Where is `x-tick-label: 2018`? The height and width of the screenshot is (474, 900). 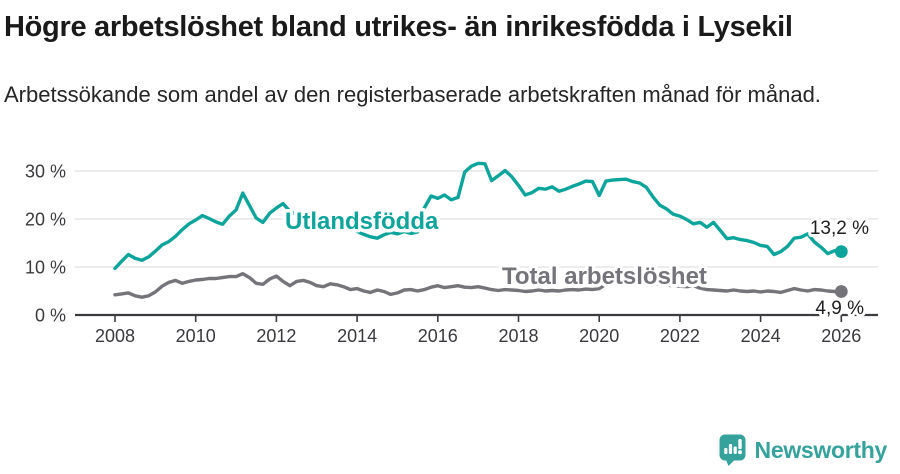 x-tick-label: 2018 is located at coordinates (518, 336).